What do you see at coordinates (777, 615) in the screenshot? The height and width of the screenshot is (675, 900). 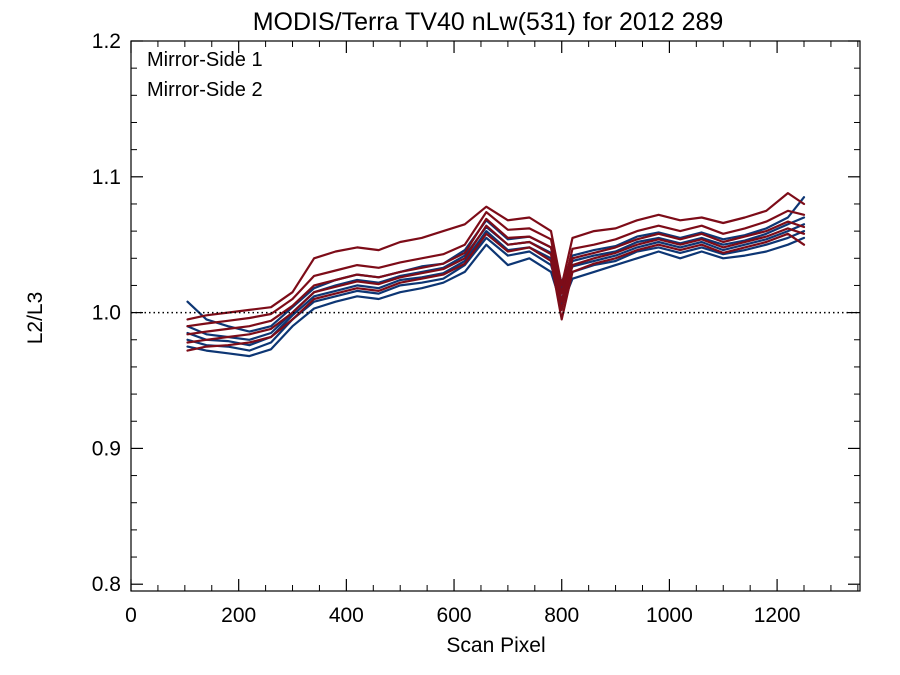 I see `x-tick-label: 1200` at bounding box center [777, 615].